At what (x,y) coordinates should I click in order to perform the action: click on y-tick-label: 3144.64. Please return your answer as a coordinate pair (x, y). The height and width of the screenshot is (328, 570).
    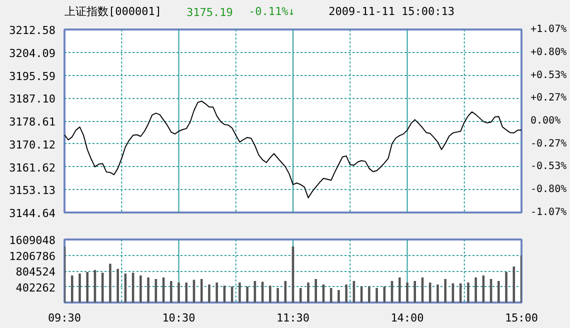
    Looking at the image, I should click on (32, 213).